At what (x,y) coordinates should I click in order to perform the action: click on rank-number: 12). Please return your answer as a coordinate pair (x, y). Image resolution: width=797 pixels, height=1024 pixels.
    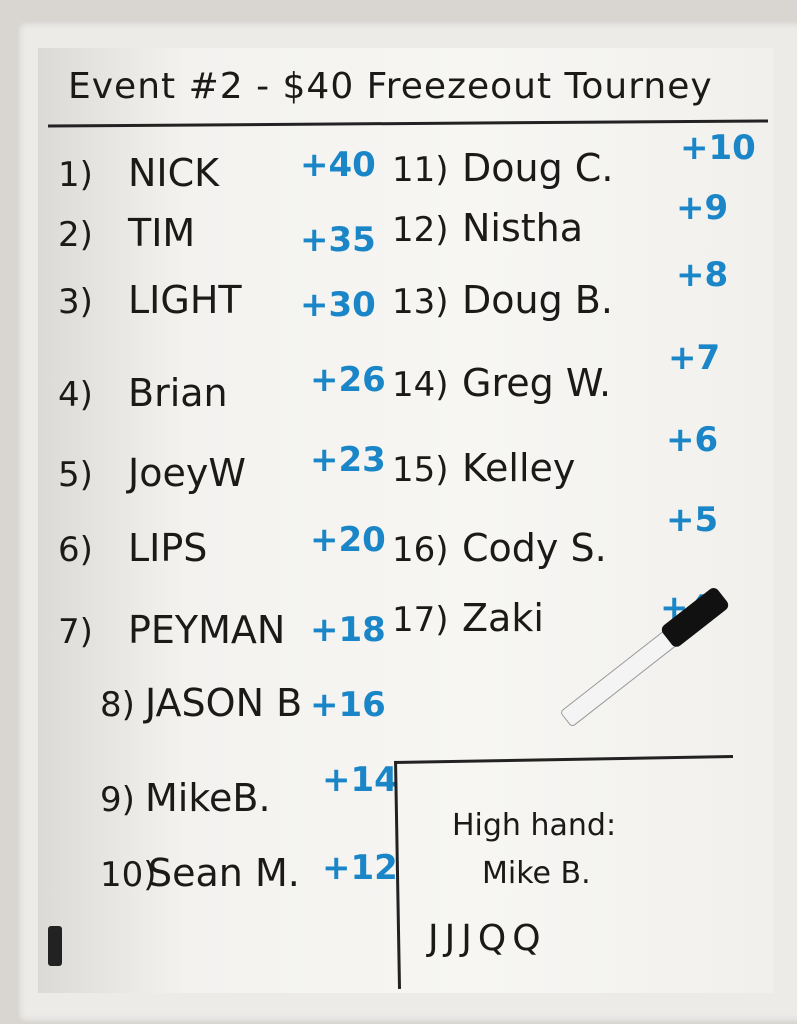
    Looking at the image, I should click on (420, 230).